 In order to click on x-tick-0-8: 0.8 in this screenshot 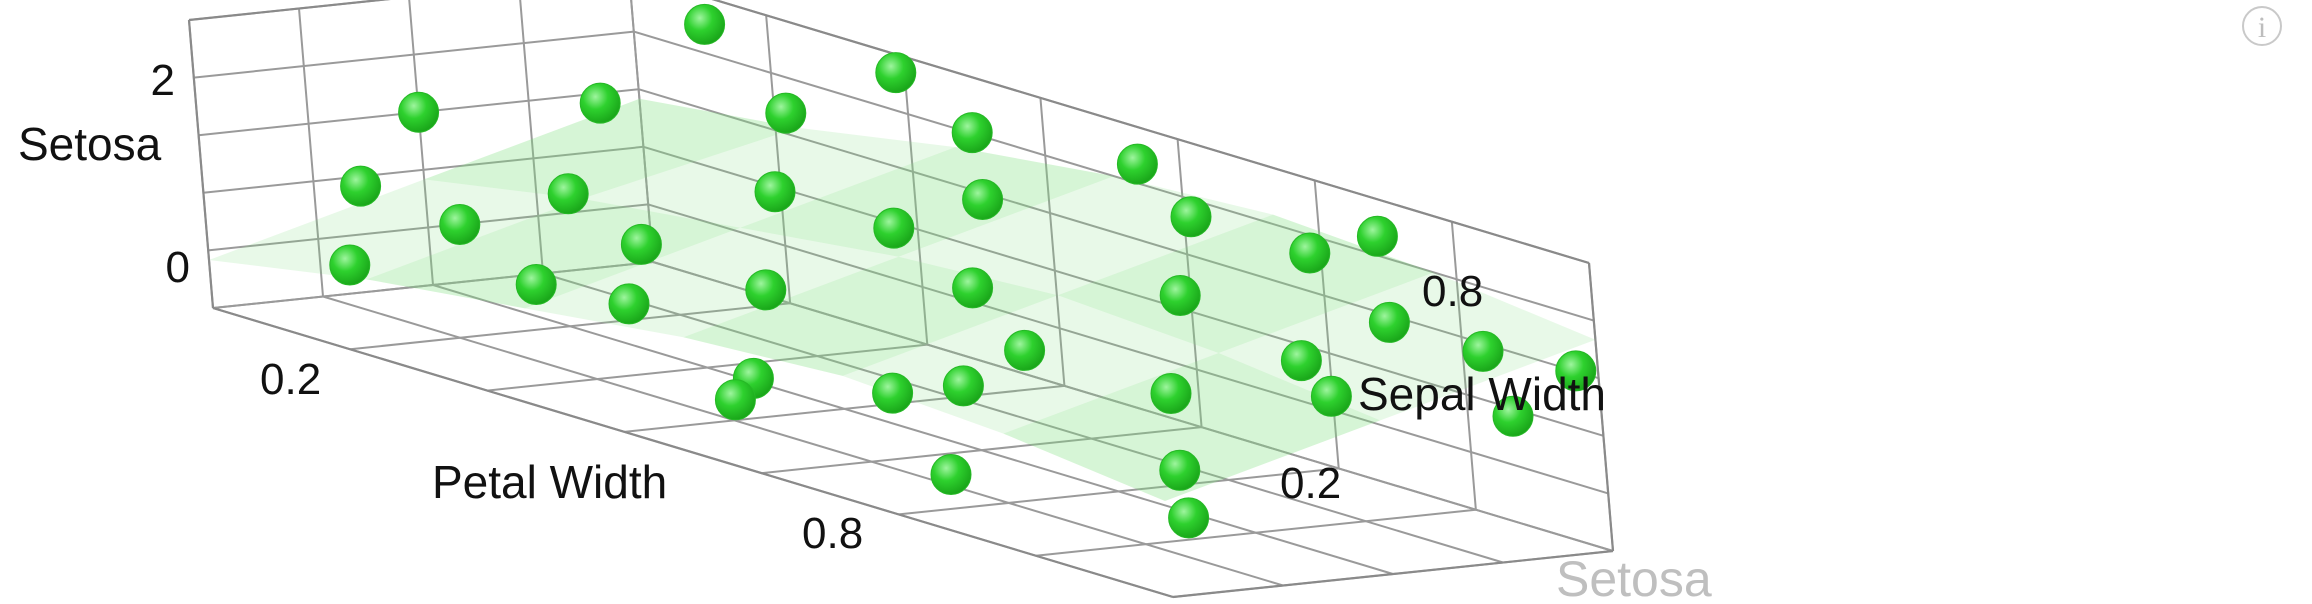, I will do `click(832, 533)`.